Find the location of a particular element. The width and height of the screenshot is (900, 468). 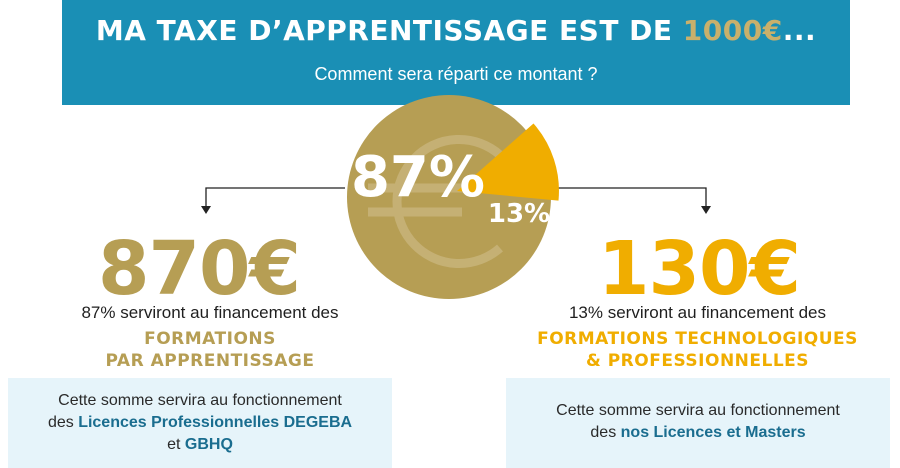

title-amount: 1000€ is located at coordinates (732, 30).